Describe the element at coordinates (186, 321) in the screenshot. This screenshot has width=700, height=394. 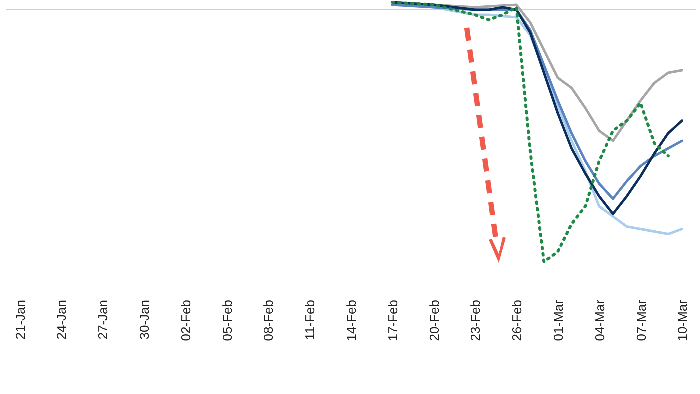
I see `x-tick-label: 02-Feb` at that location.